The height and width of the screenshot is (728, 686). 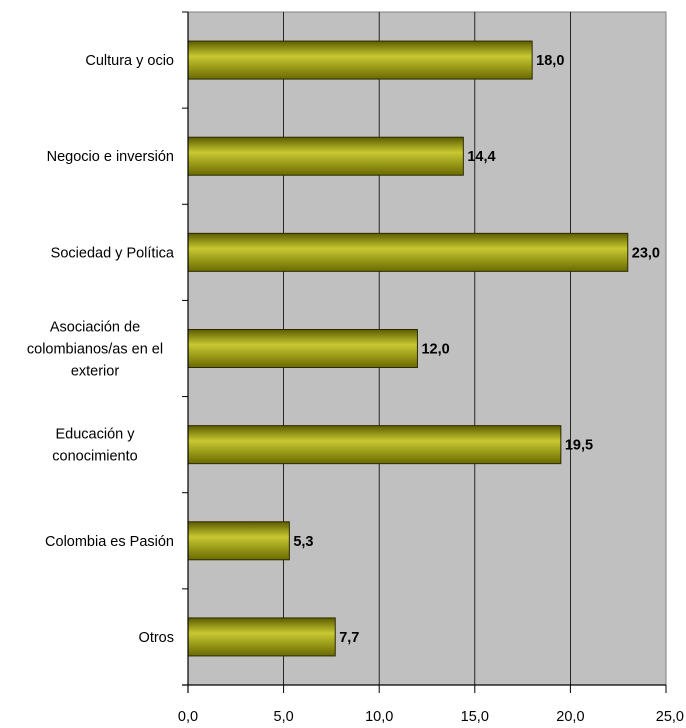 I want to click on x-tick-label: 15,0, so click(x=475, y=717).